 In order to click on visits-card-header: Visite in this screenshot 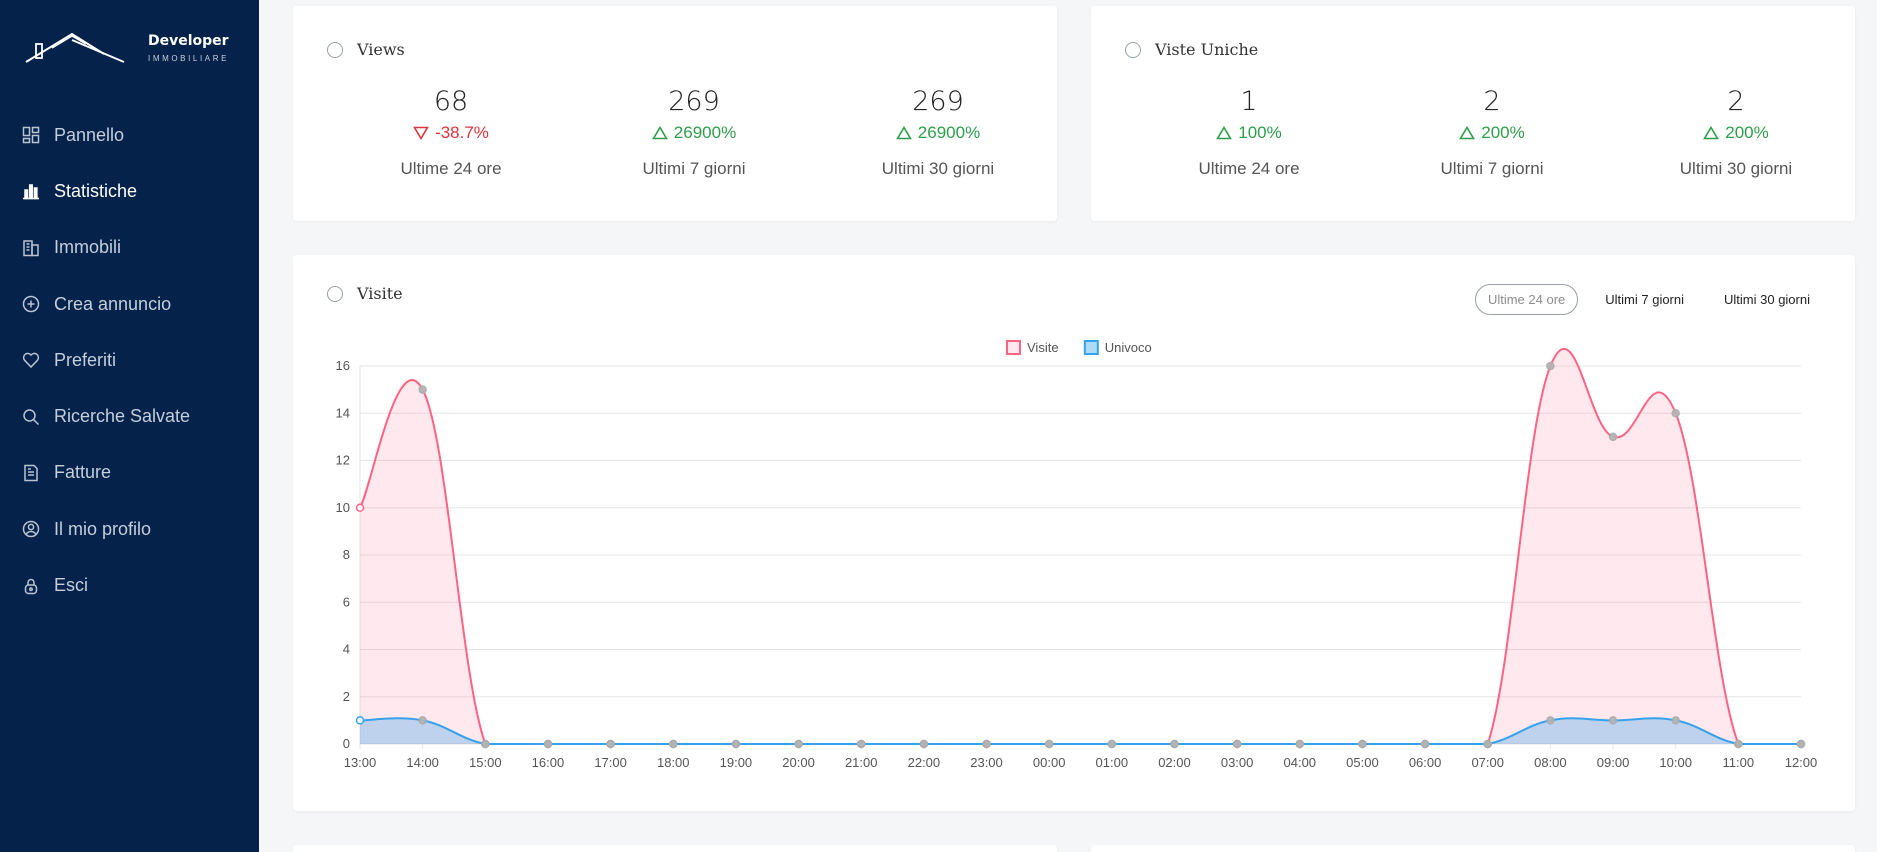, I will do `click(365, 293)`.